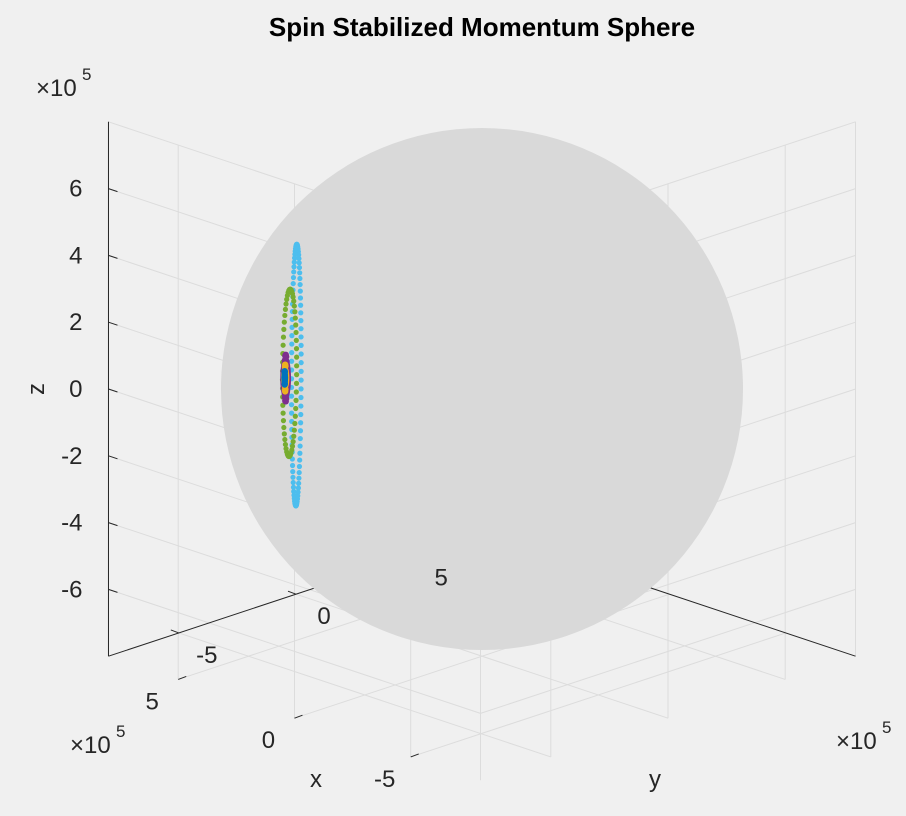  I want to click on y-tick-label: 5, so click(441, 577).